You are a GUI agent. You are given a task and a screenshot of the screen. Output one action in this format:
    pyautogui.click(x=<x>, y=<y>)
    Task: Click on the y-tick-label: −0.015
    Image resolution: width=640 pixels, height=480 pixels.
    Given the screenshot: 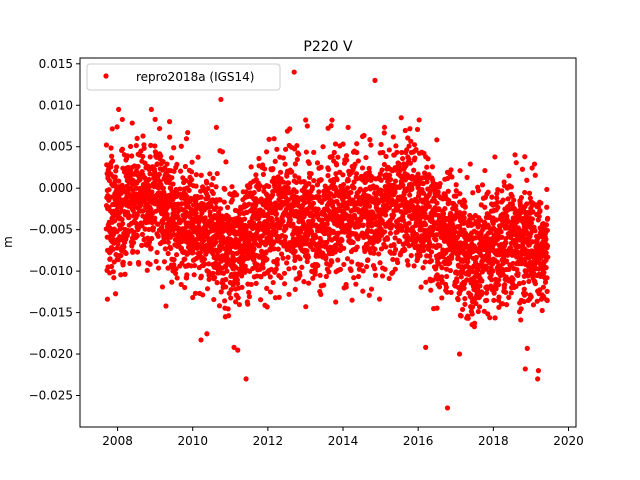 What is the action you would take?
    pyautogui.click(x=51, y=313)
    